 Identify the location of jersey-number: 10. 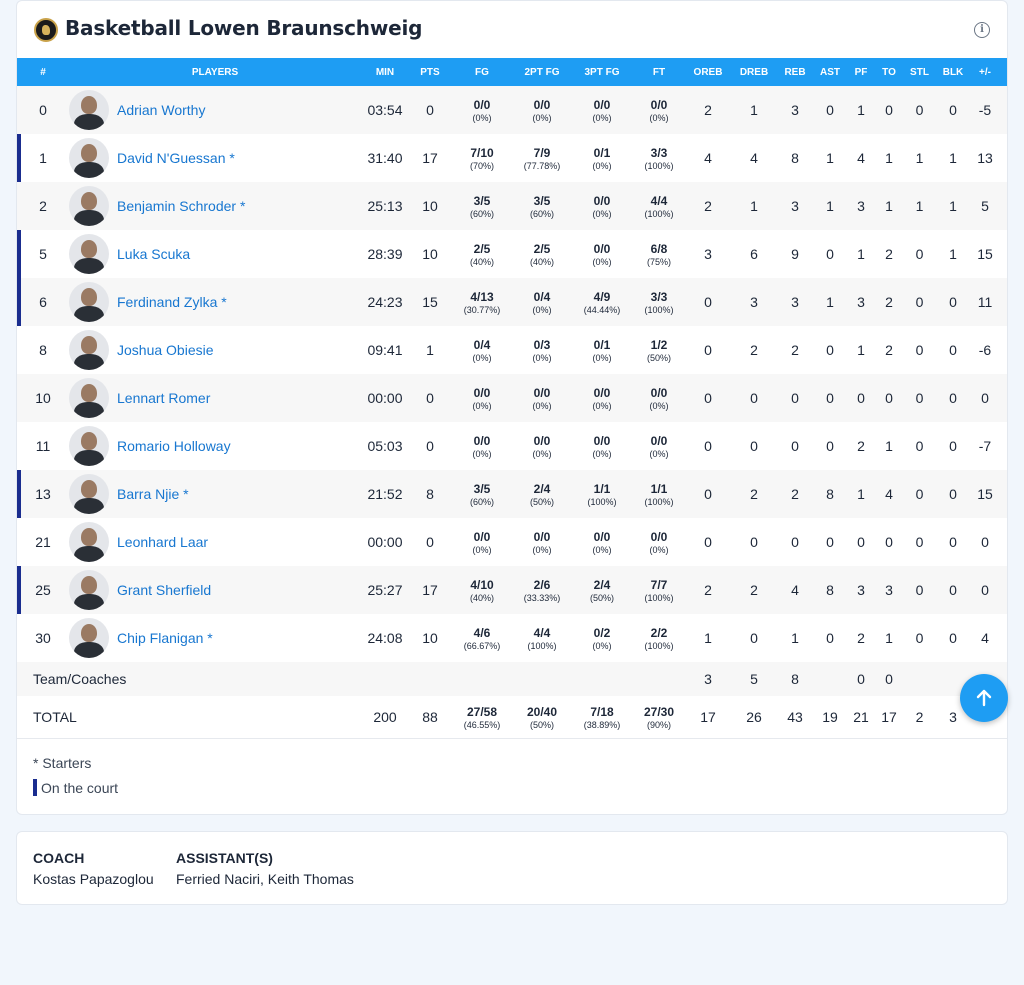
(43, 398).